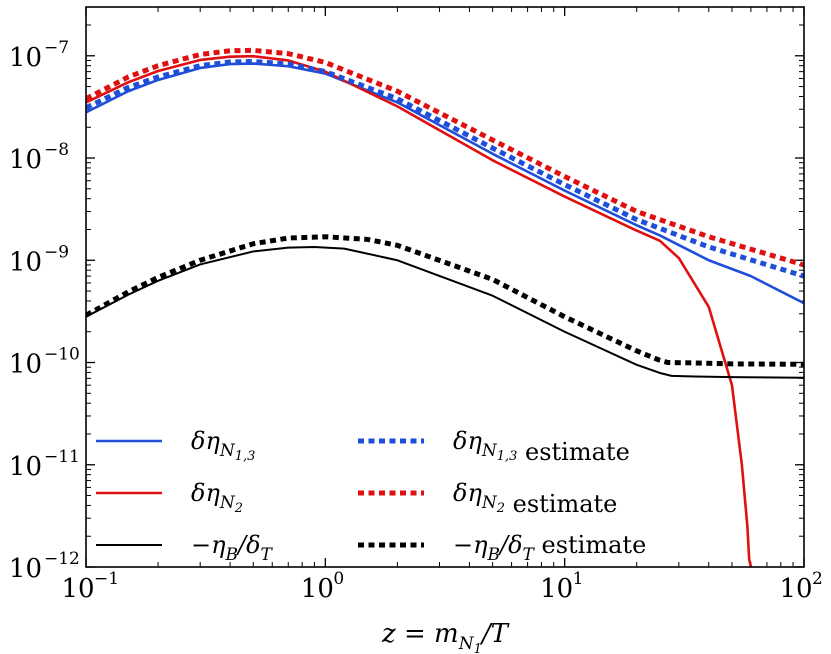  Describe the element at coordinates (56, 252) in the screenshot. I see `y-tick-exponent: −9` at that location.